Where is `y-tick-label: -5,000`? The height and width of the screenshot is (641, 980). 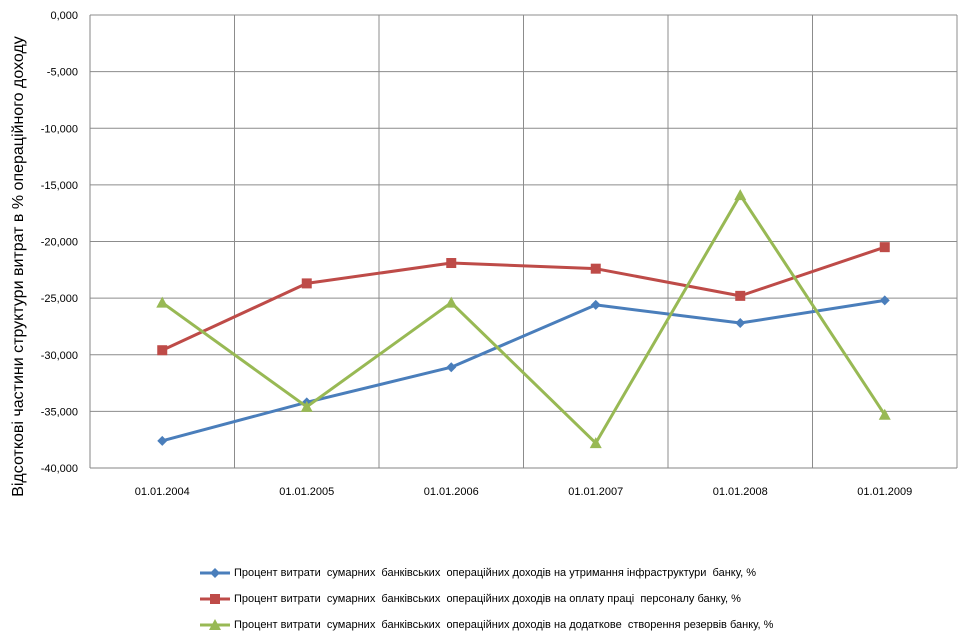
y-tick-label: -5,000 is located at coordinates (62, 73).